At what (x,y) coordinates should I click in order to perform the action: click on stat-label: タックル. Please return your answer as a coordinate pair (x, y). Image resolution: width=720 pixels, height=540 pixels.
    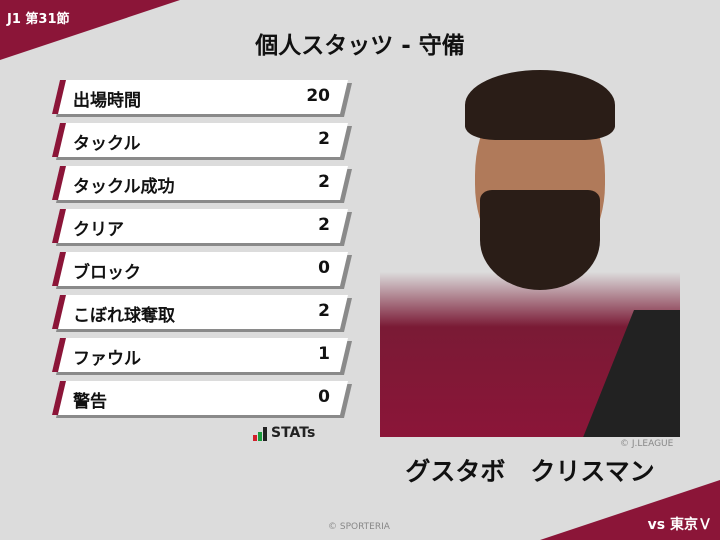
    Looking at the image, I should click on (107, 144).